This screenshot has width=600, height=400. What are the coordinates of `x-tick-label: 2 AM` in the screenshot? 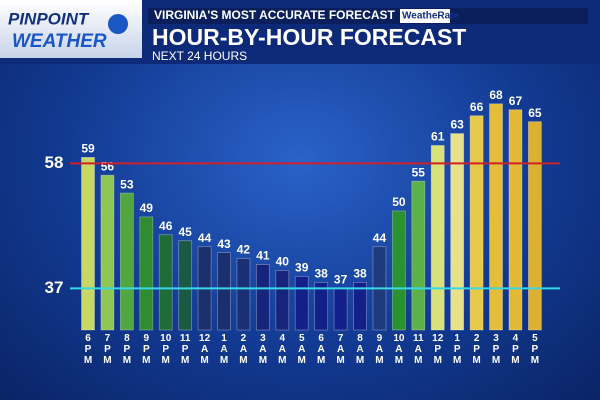 It's located at (243, 349).